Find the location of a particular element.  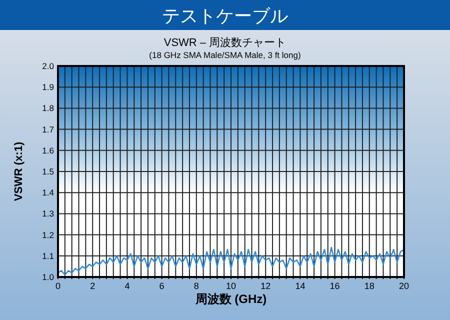

y-tick-label: 1.4 is located at coordinates (48, 193).